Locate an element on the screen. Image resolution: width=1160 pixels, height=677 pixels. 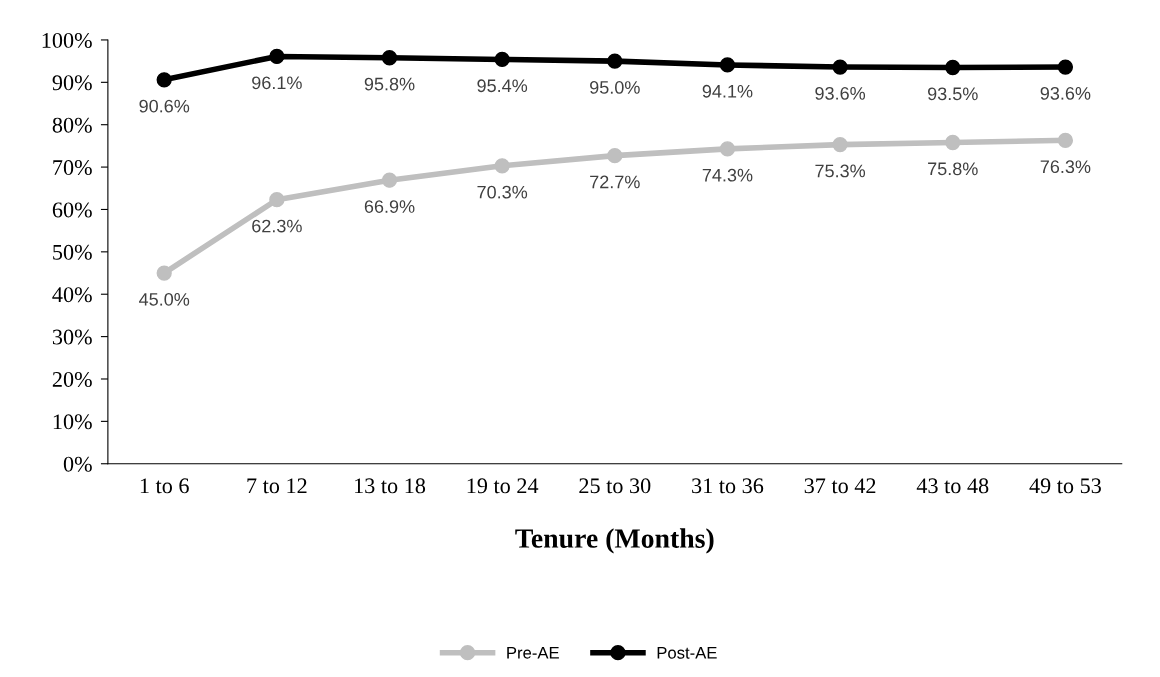
data-label: 45.0% is located at coordinates (164, 299).